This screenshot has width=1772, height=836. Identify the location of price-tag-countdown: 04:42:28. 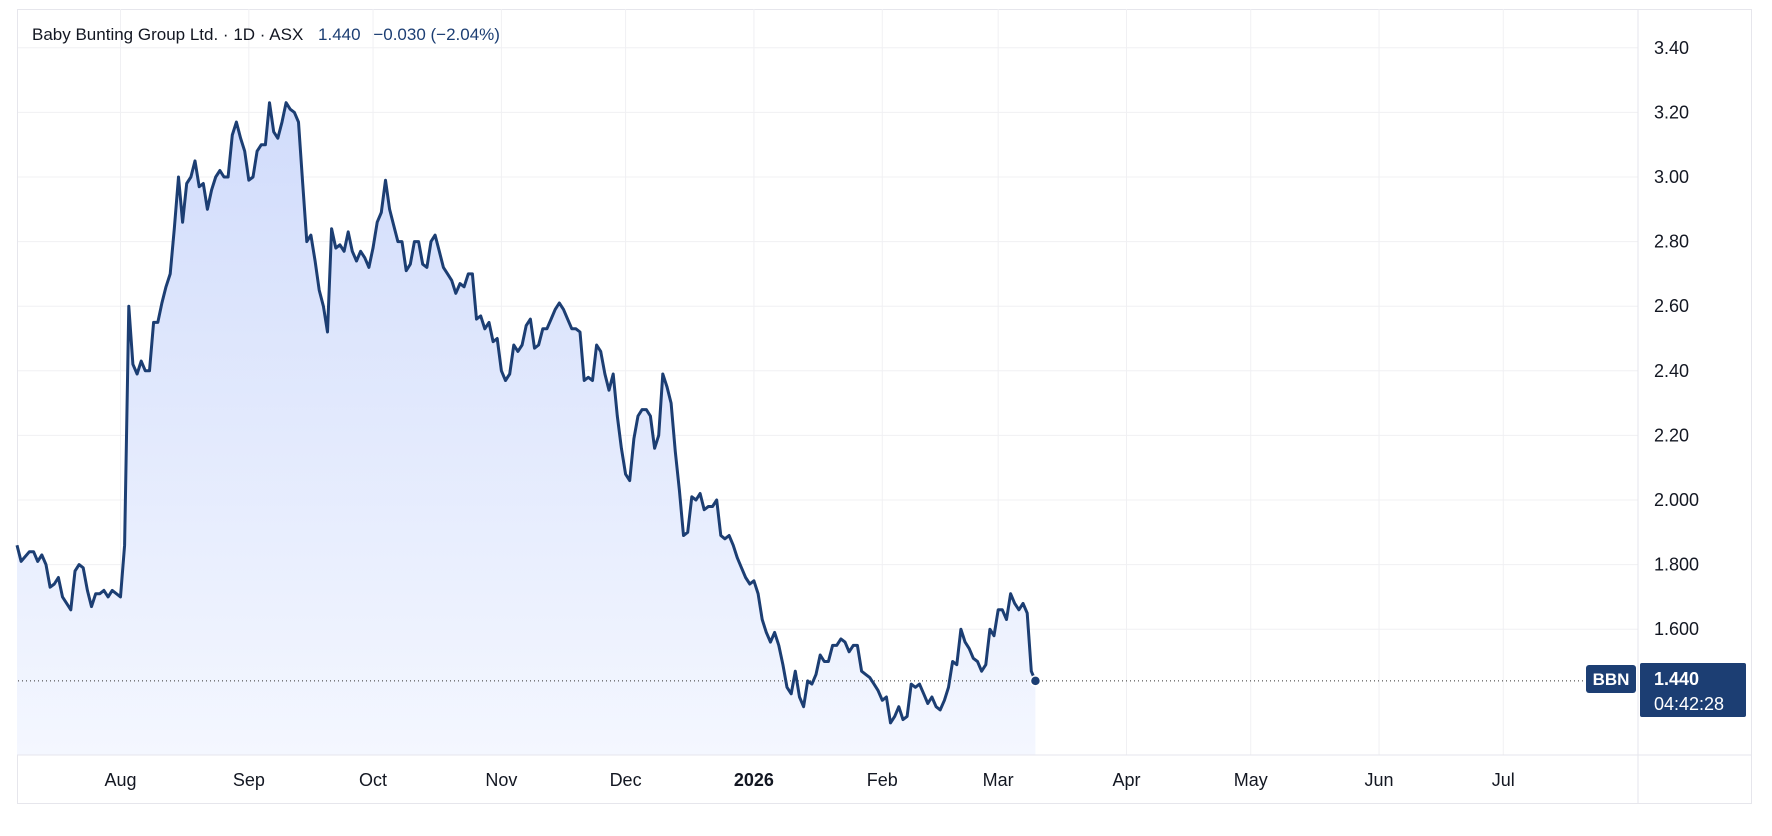
(1689, 704).